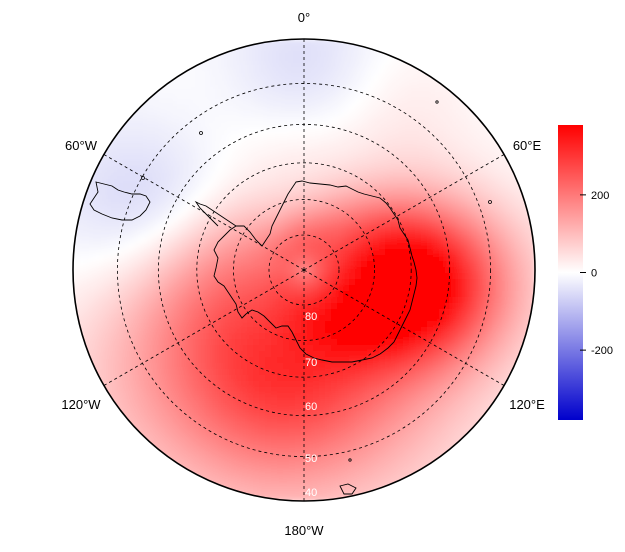 The width and height of the screenshot is (625, 552). What do you see at coordinates (304, 17) in the screenshot?
I see `lon-label-0: 0°` at bounding box center [304, 17].